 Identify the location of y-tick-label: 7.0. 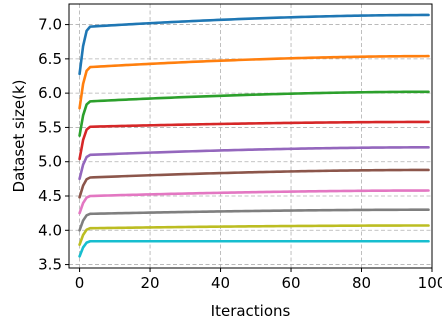
(50, 25).